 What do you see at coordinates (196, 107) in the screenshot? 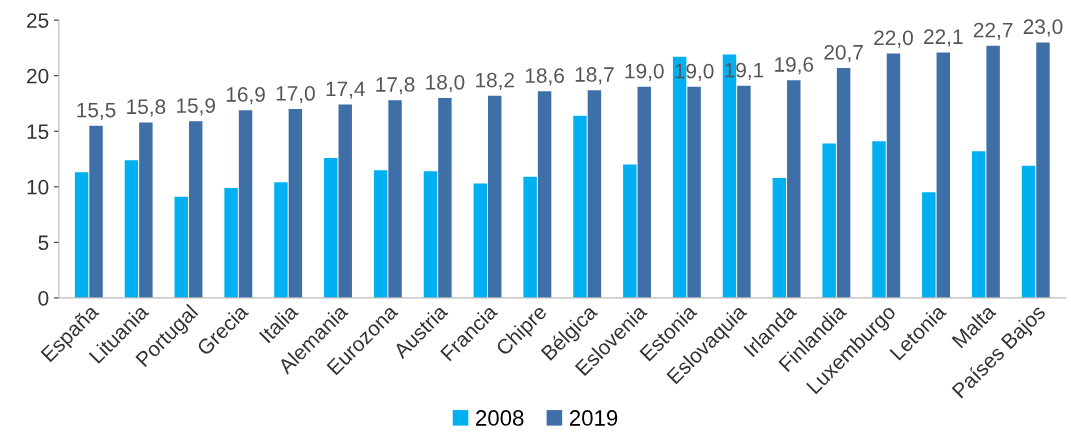
I see `data-label: 15,9` at bounding box center [196, 107].